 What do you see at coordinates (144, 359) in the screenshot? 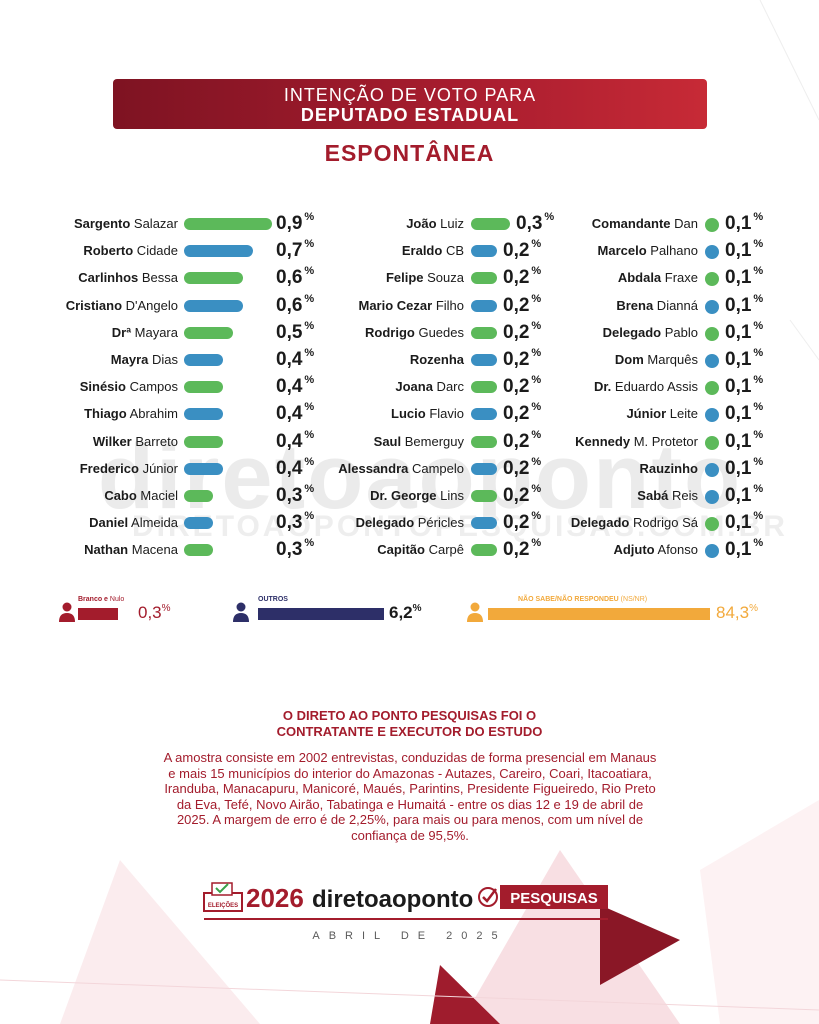
I see `candidate-name: Mayra Dias` at bounding box center [144, 359].